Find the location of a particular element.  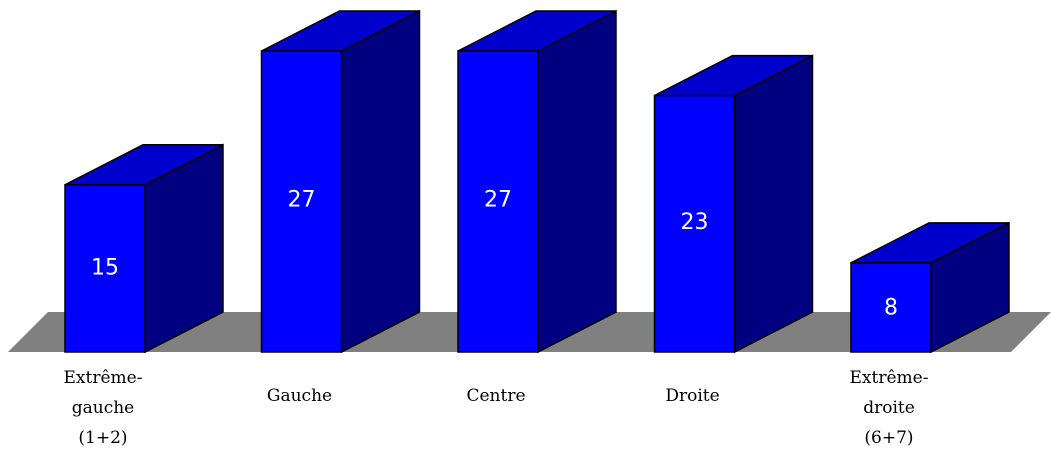

category-label: Droite is located at coordinates (692, 396).